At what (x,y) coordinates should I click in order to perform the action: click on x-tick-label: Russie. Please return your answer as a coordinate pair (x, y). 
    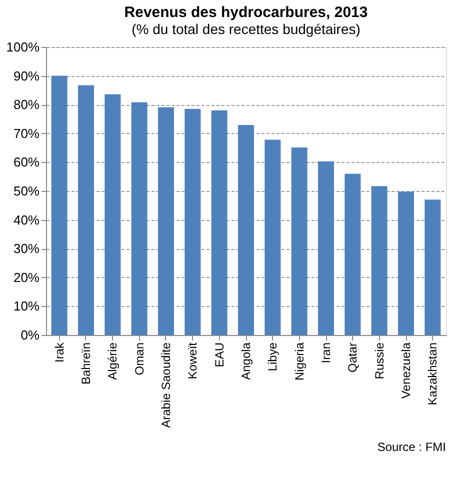
    Looking at the image, I should click on (379, 361).